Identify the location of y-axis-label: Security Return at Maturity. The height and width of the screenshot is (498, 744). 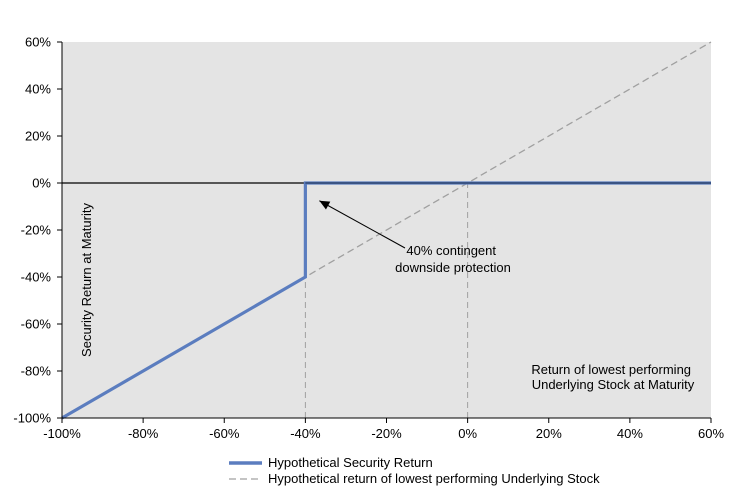
(86, 280).